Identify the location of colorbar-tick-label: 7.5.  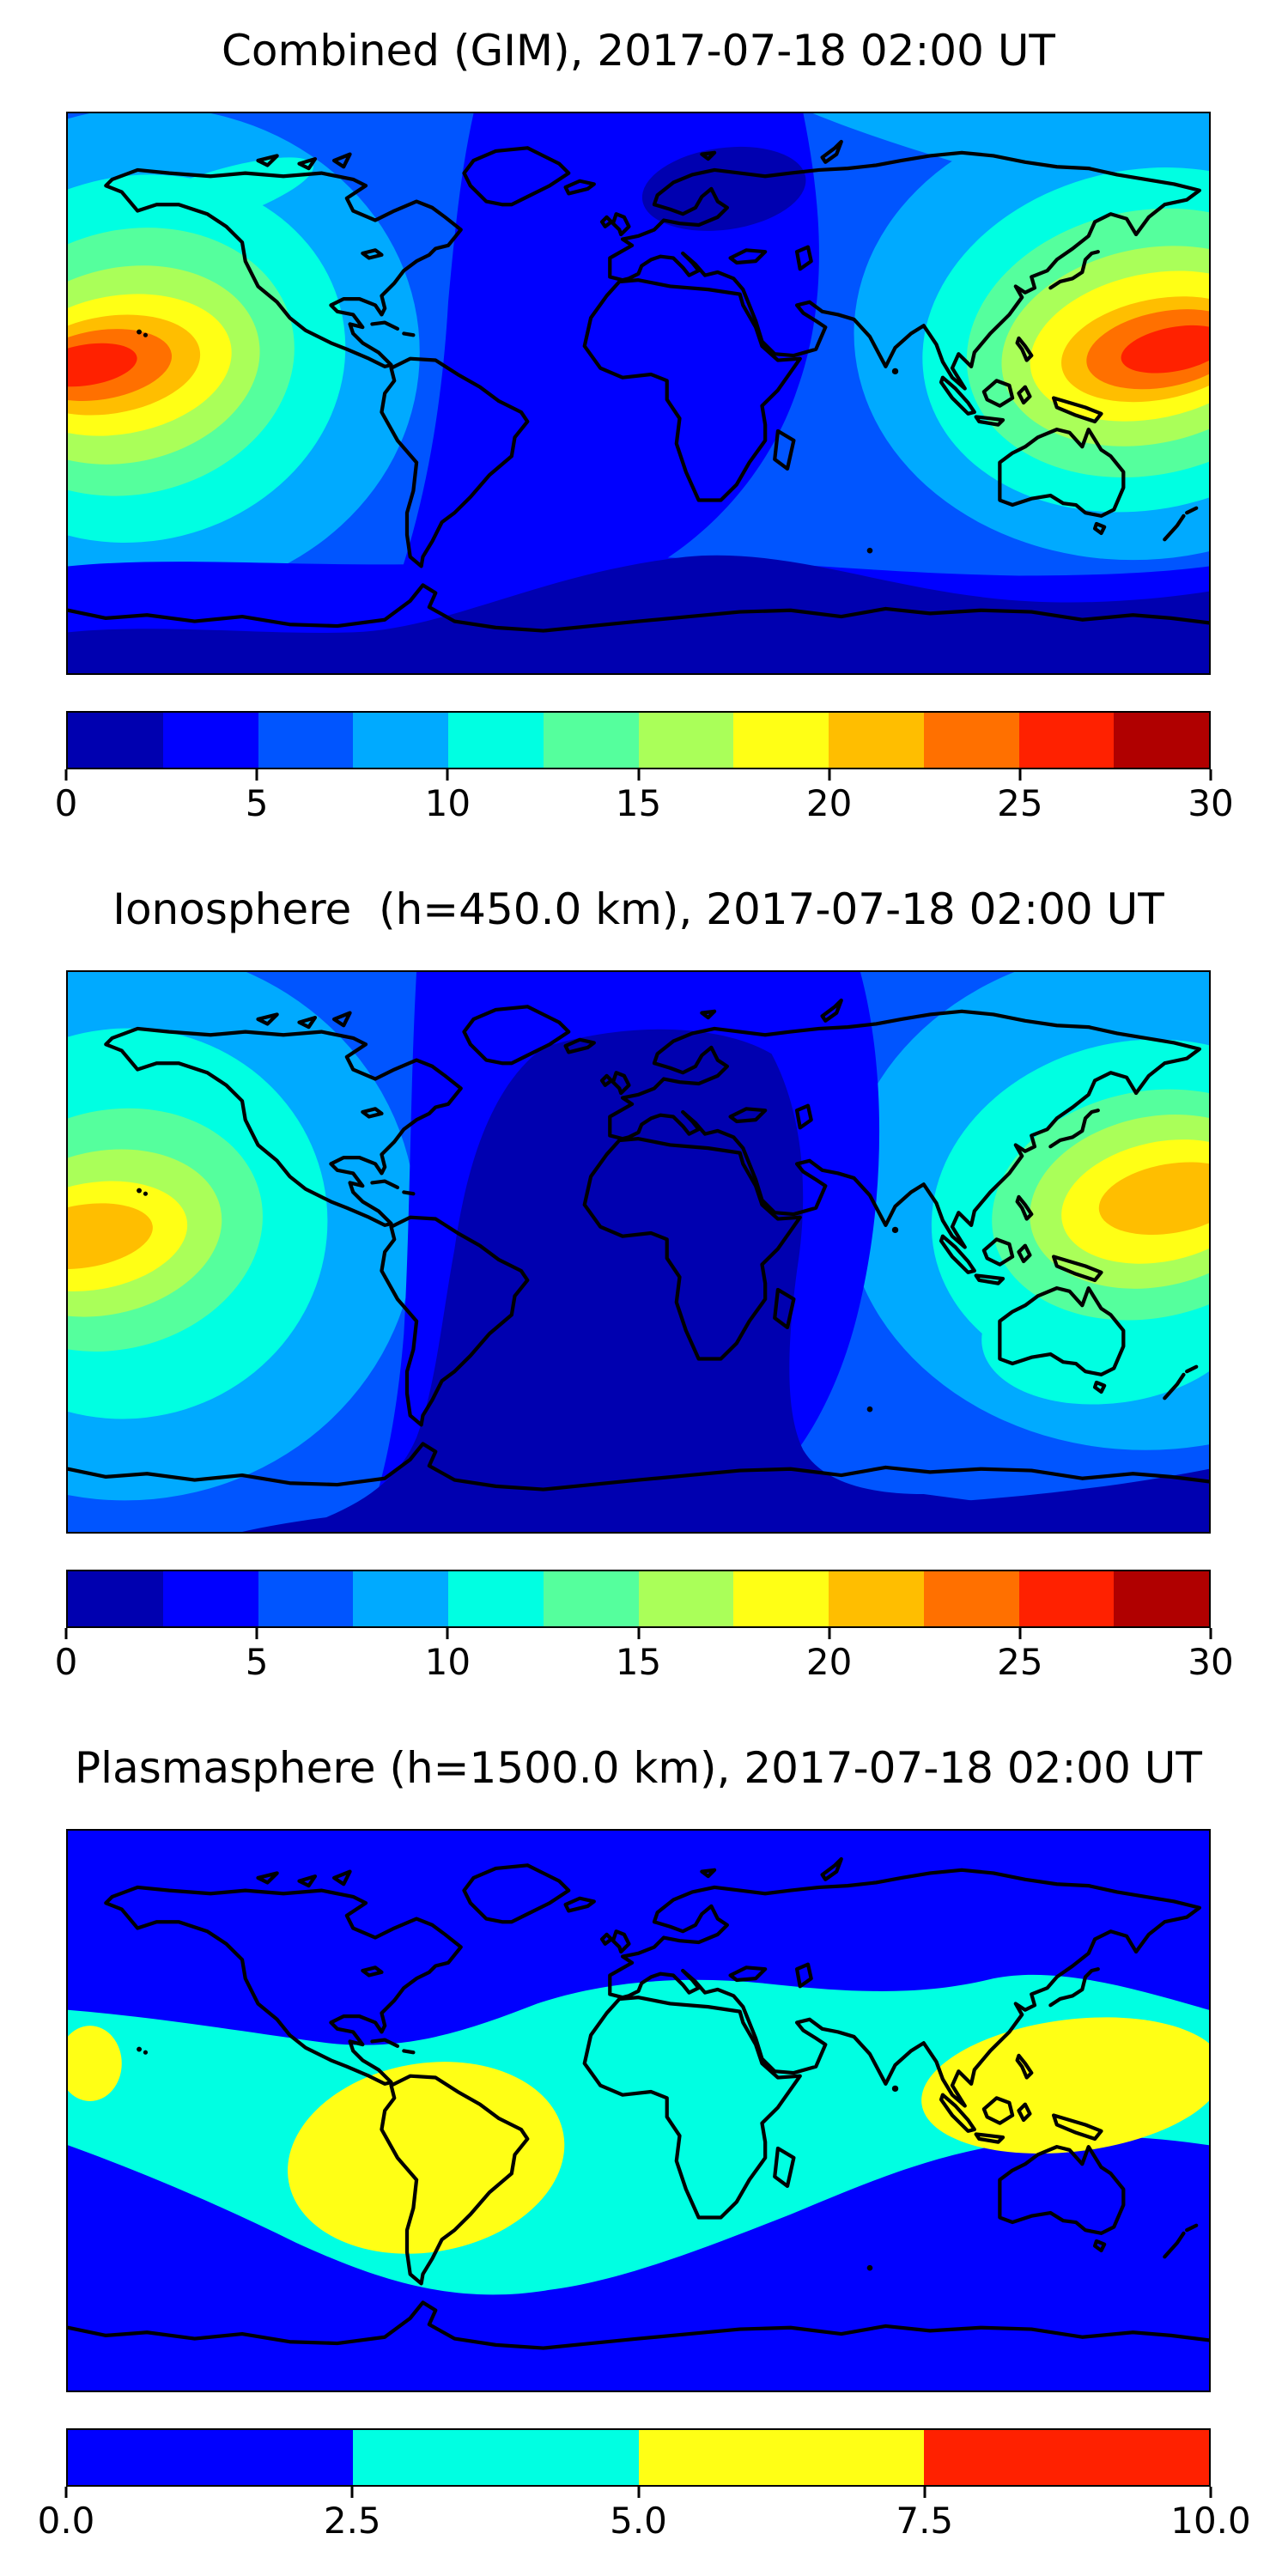
(925, 2521).